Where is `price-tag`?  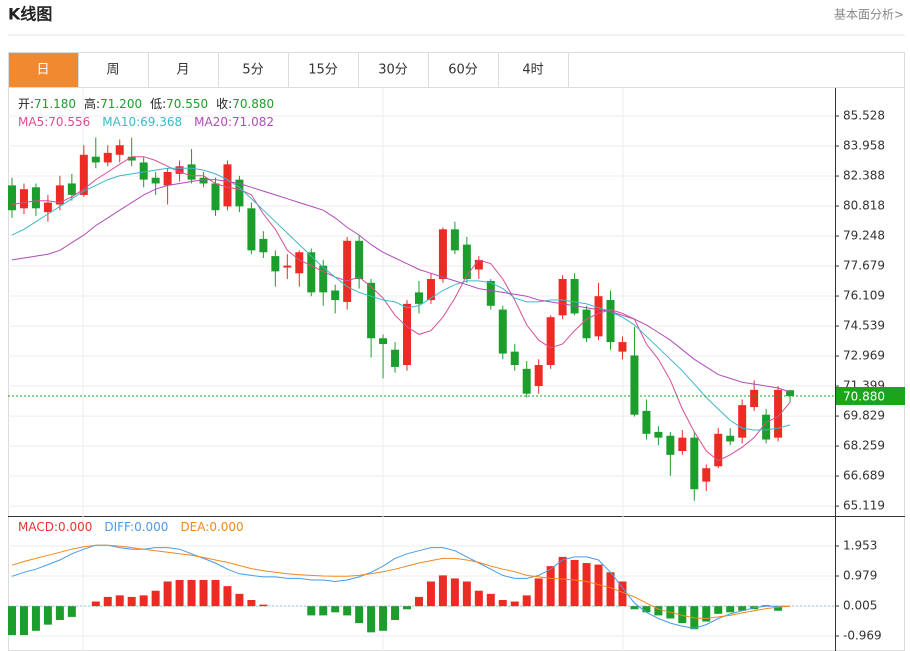 price-tag is located at coordinates (870, 395).